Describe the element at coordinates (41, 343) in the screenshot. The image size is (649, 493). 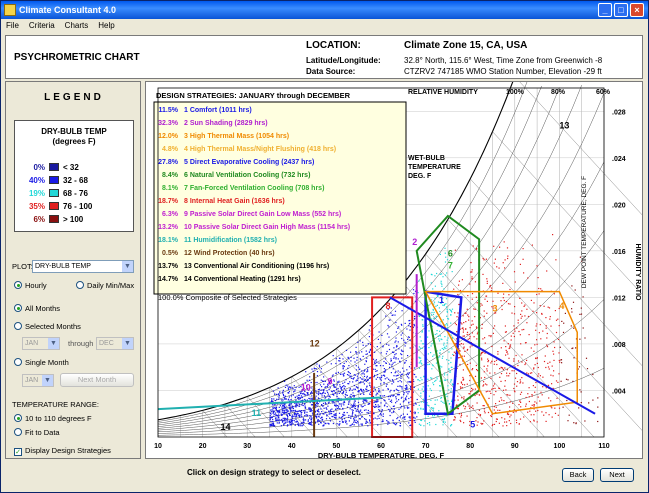
I see `from-month-select: JAN ▼` at that location.